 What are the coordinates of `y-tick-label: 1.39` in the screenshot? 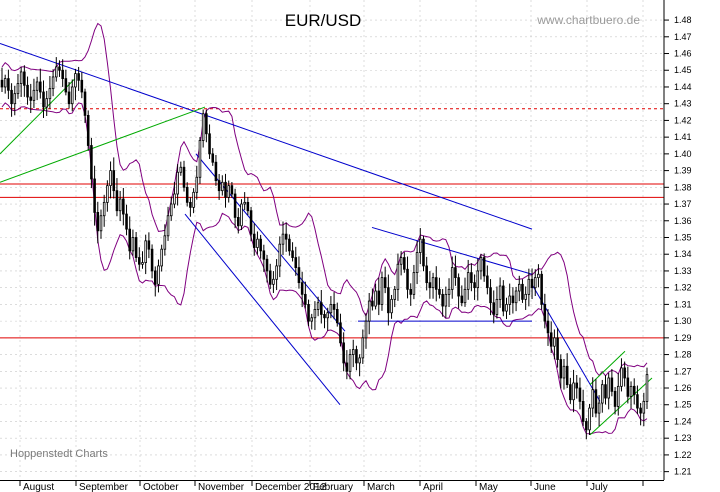 It's located at (683, 171).